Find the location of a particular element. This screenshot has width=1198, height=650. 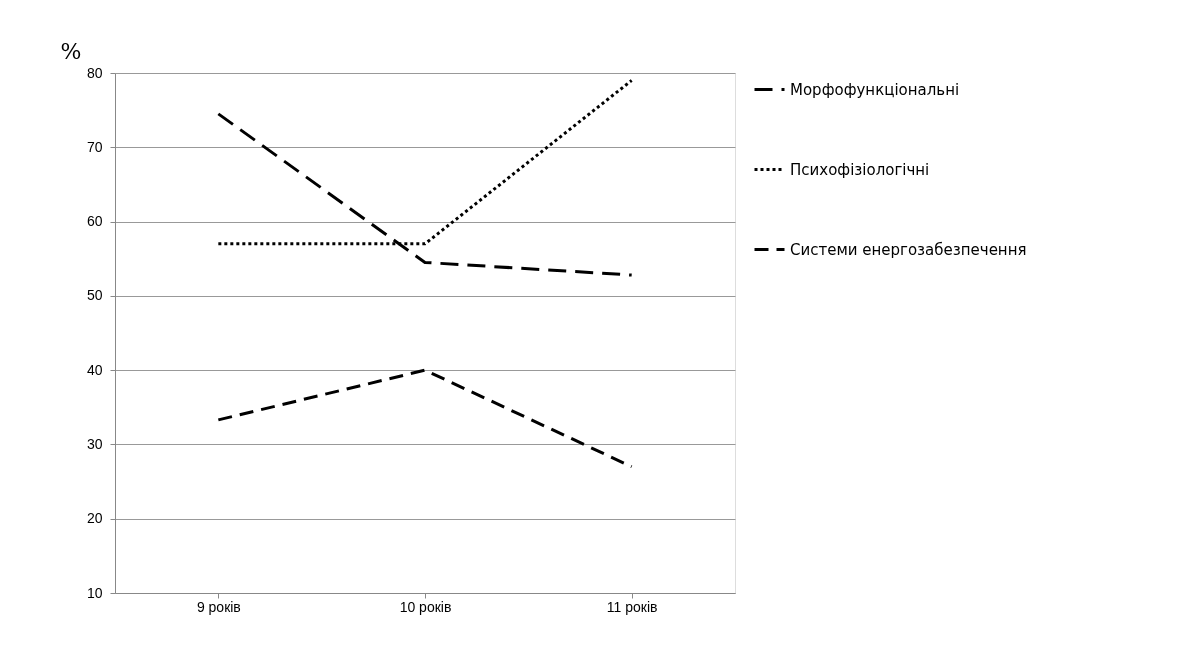

y-tick-label: 40 is located at coordinates (94, 369).